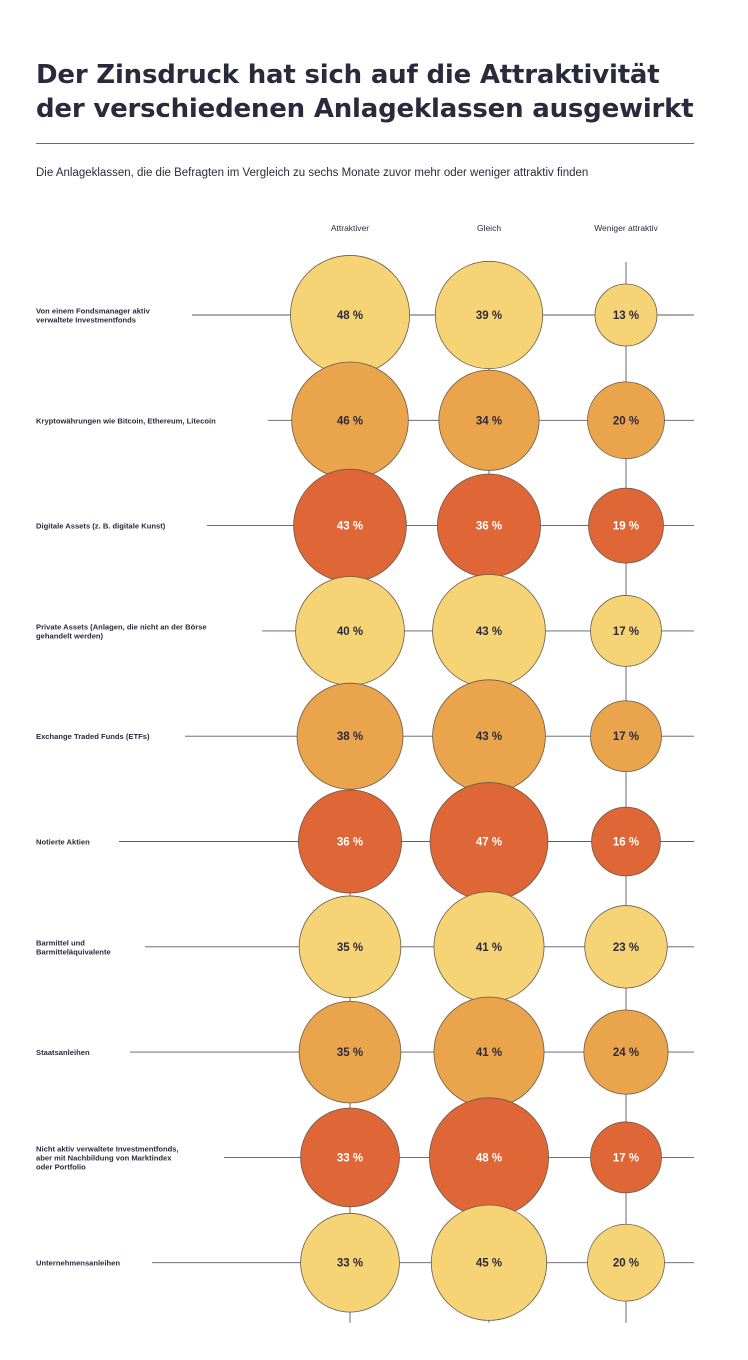  I want to click on row-label: Nicht aktiv verwaltete Investmentfonds,, so click(107, 1148).